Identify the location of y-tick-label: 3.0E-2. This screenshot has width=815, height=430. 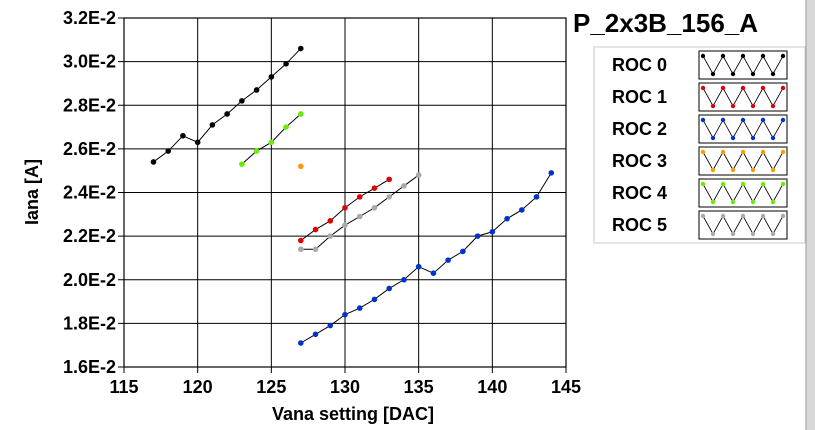
(89, 62).